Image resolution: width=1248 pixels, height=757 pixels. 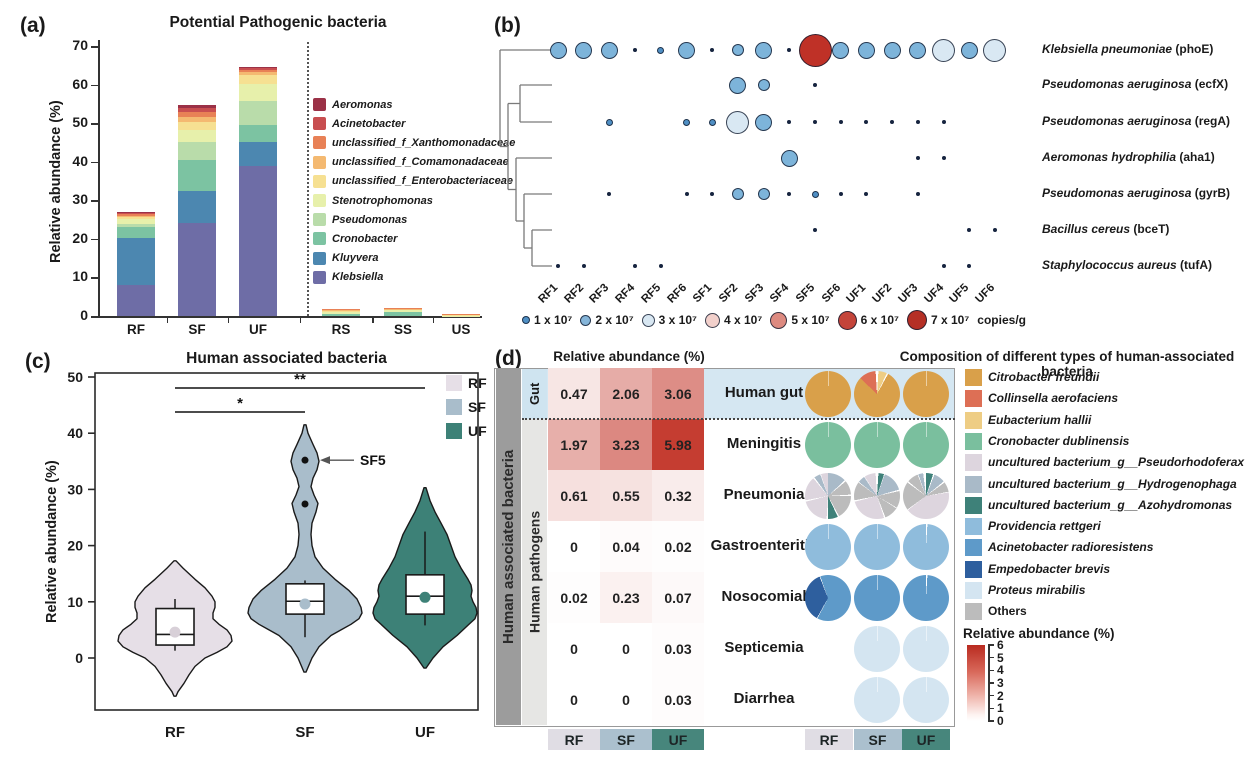 I want to click on legend-item-unclassified_f_Comamonadaceae: unclassified_f_Comamonadaceae, so click(x=411, y=162).